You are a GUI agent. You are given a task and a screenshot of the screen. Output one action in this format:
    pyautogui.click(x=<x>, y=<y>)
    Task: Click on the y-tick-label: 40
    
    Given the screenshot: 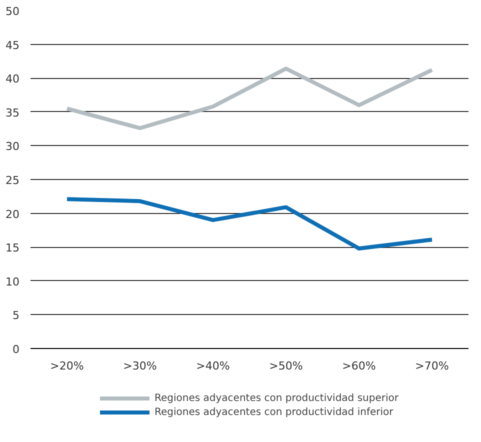 What is the action you would take?
    pyautogui.click(x=13, y=79)
    